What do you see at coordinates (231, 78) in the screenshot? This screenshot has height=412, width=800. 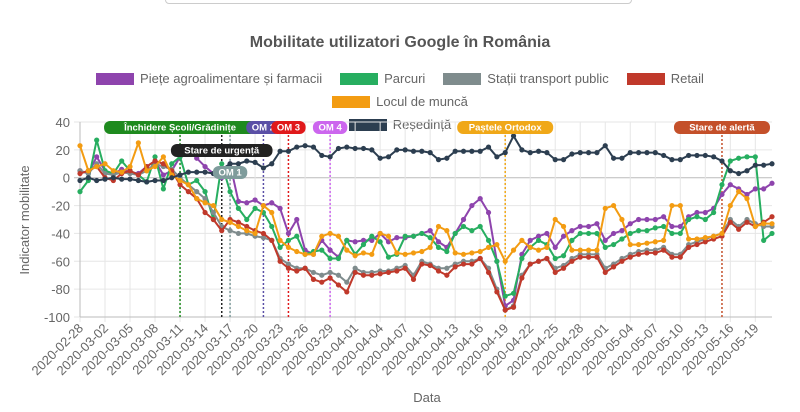 I see `legend-label: Piețe agroalimentare și farmacii` at bounding box center [231, 78].